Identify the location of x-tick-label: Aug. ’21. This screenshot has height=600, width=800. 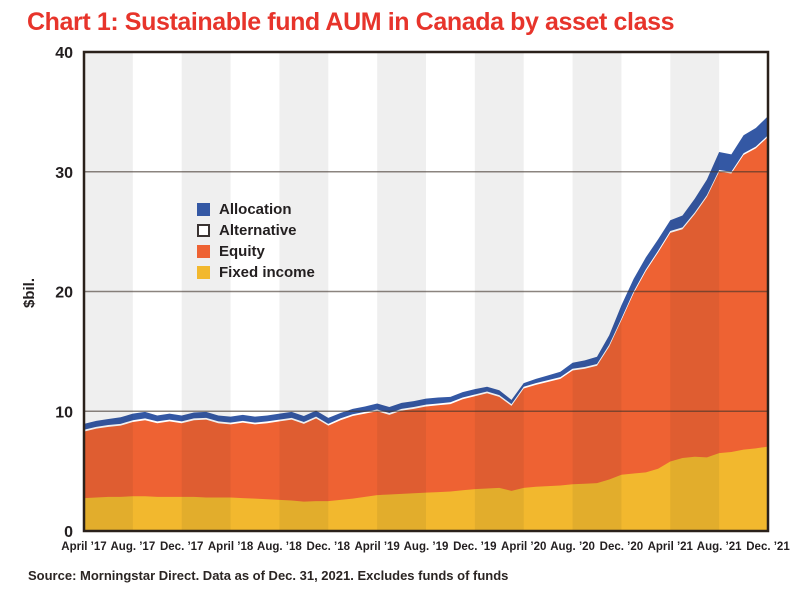
(719, 547).